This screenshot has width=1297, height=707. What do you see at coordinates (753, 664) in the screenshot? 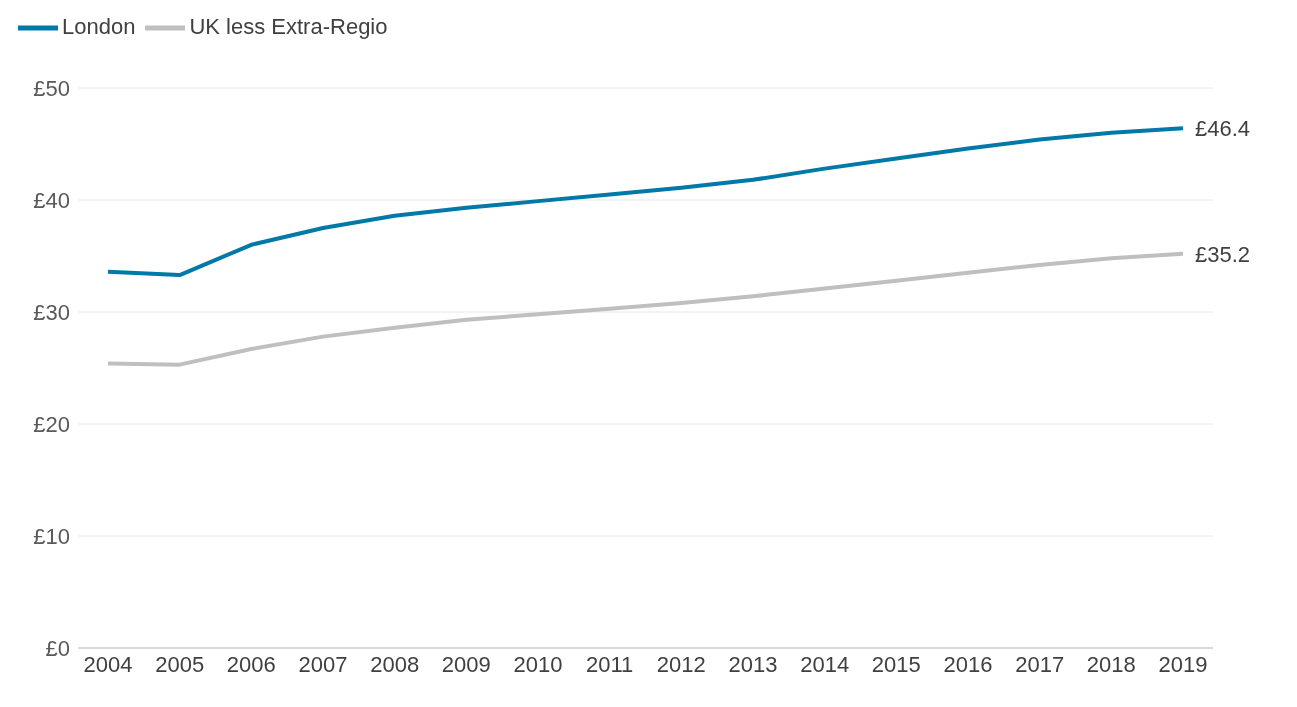
I see `x-tick-label: 2013` at bounding box center [753, 664].